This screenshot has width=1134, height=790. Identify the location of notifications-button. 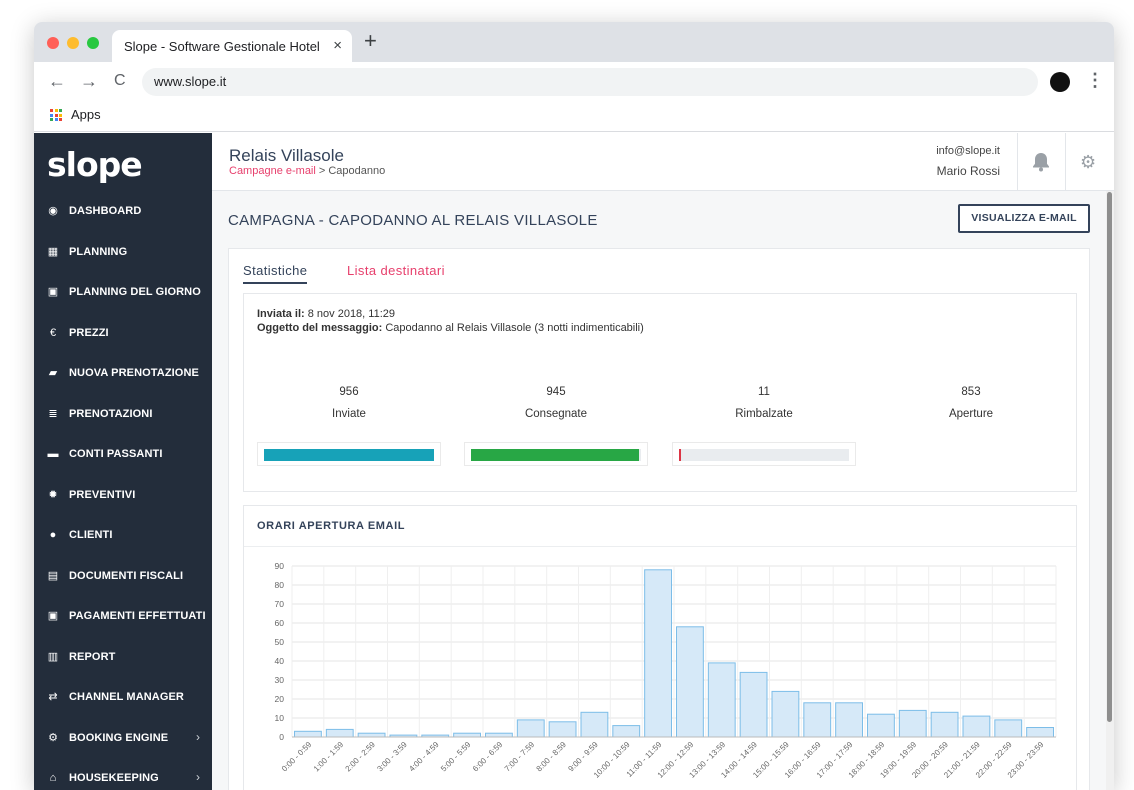
(1041, 162).